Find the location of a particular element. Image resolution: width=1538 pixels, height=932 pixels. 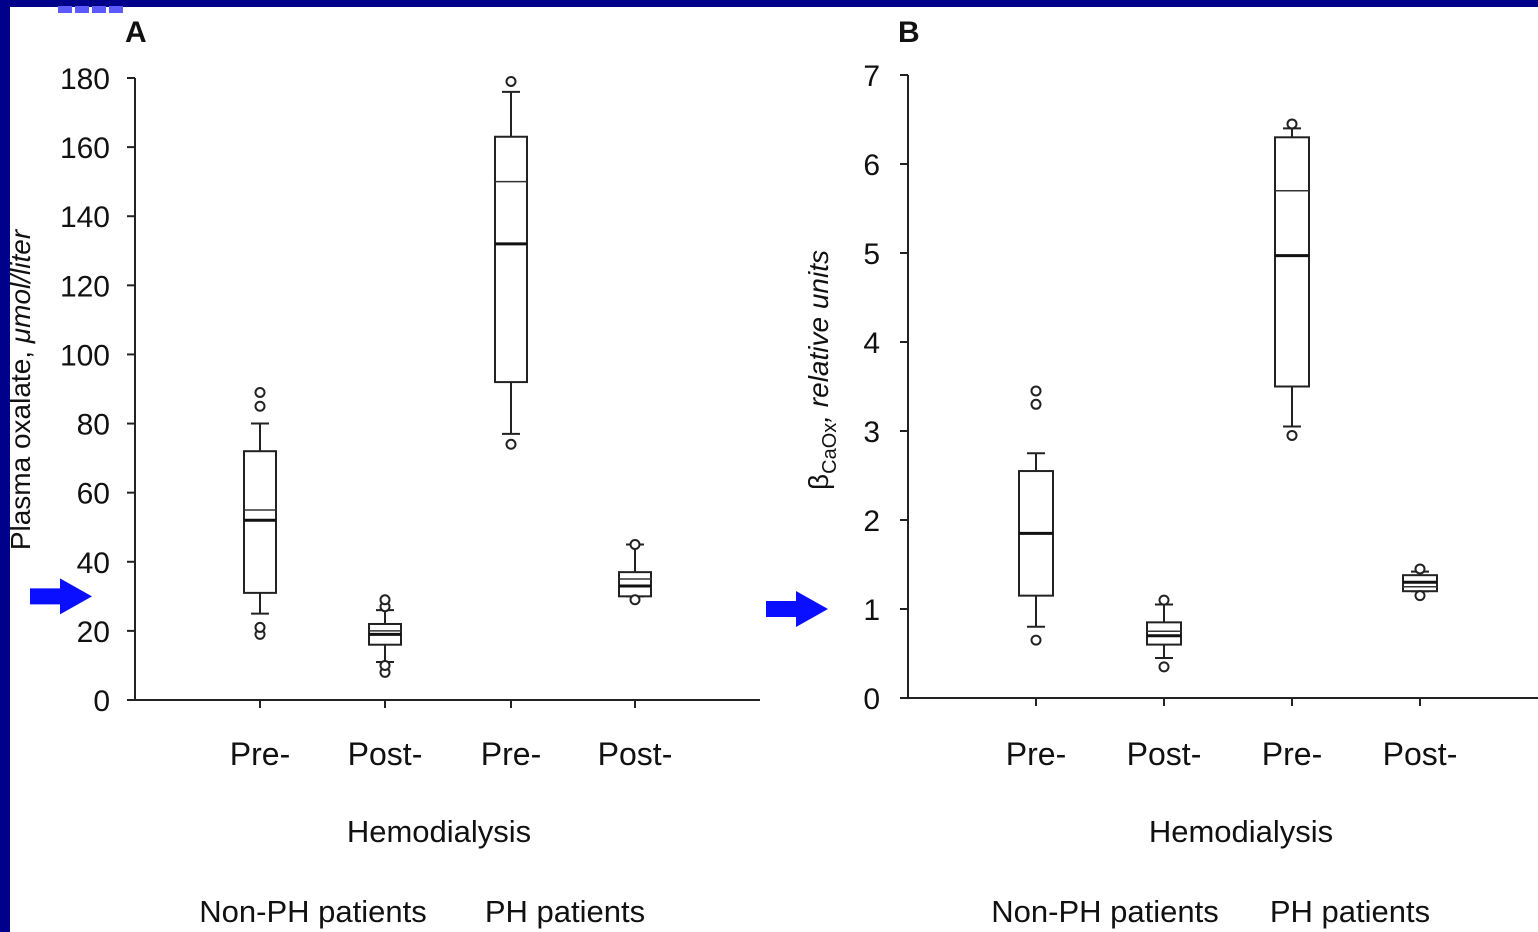

y-tick-label: 40 is located at coordinates (93, 563).